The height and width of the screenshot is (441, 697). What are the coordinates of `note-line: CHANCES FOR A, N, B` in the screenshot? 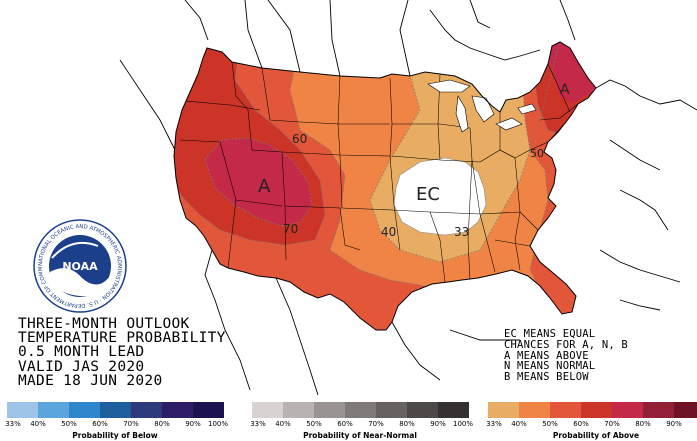 It's located at (566, 344).